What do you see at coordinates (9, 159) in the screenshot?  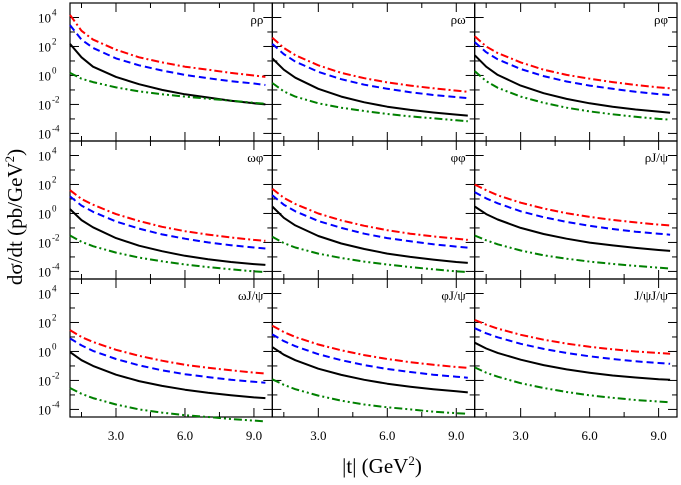 I see `y-axis-title-sup: 2` at bounding box center [9, 159].